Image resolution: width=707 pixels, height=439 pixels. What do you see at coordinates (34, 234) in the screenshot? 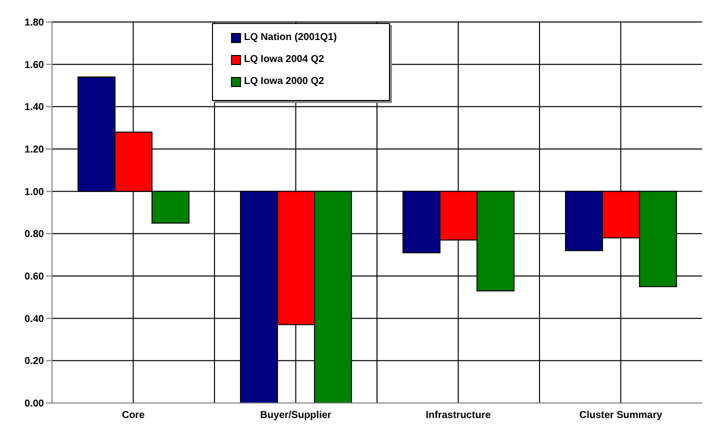
I see `y-tick-label: 0.80` at bounding box center [34, 234].